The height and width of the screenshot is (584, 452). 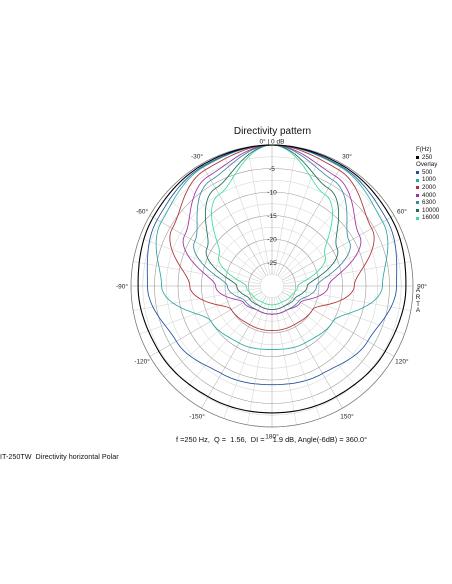 I want to click on legend-entry: 1000, so click(x=427, y=180).